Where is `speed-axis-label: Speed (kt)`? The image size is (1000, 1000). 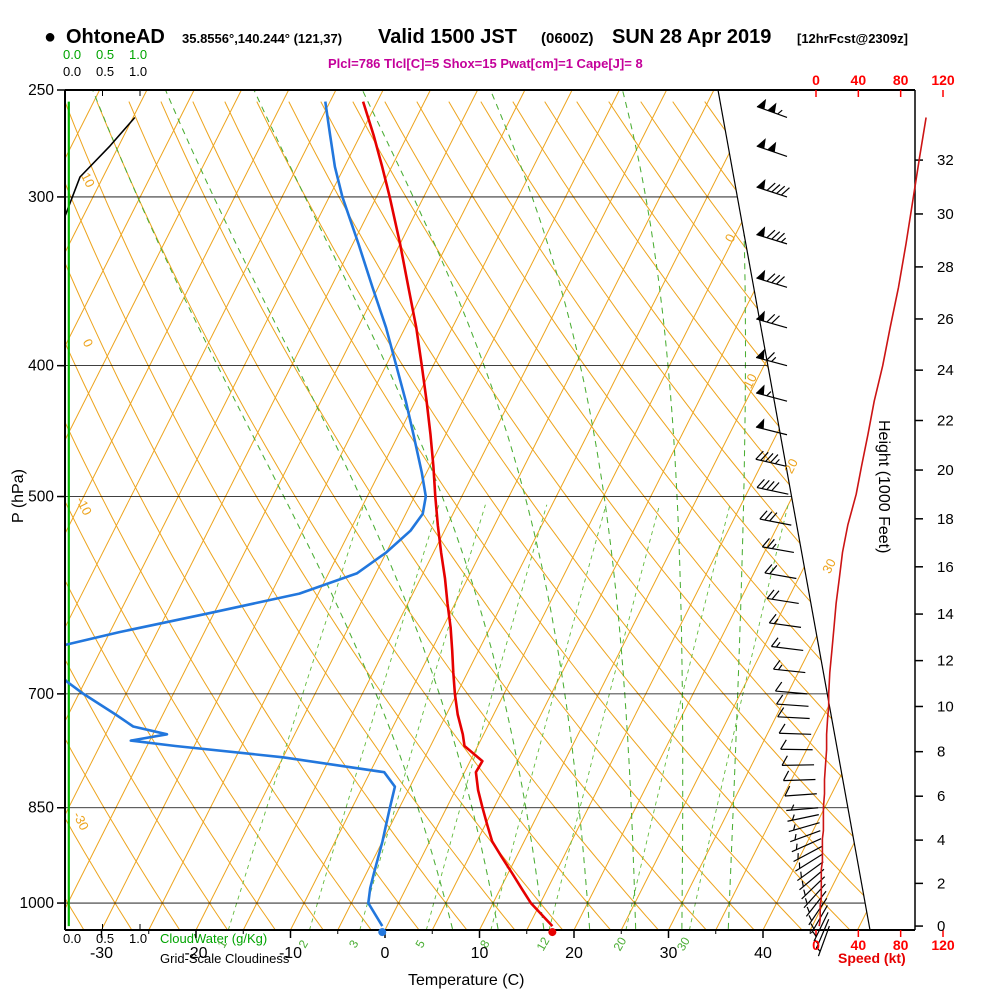
speed-axis-label: Speed (kt) is located at coordinates (872, 958).